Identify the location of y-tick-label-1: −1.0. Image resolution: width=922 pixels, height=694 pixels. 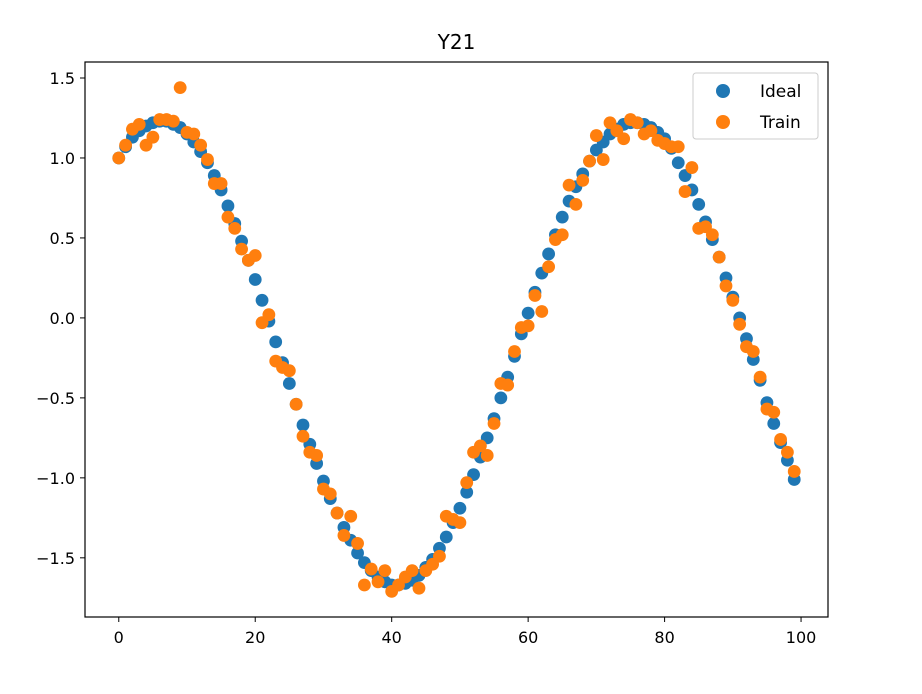
(55, 478).